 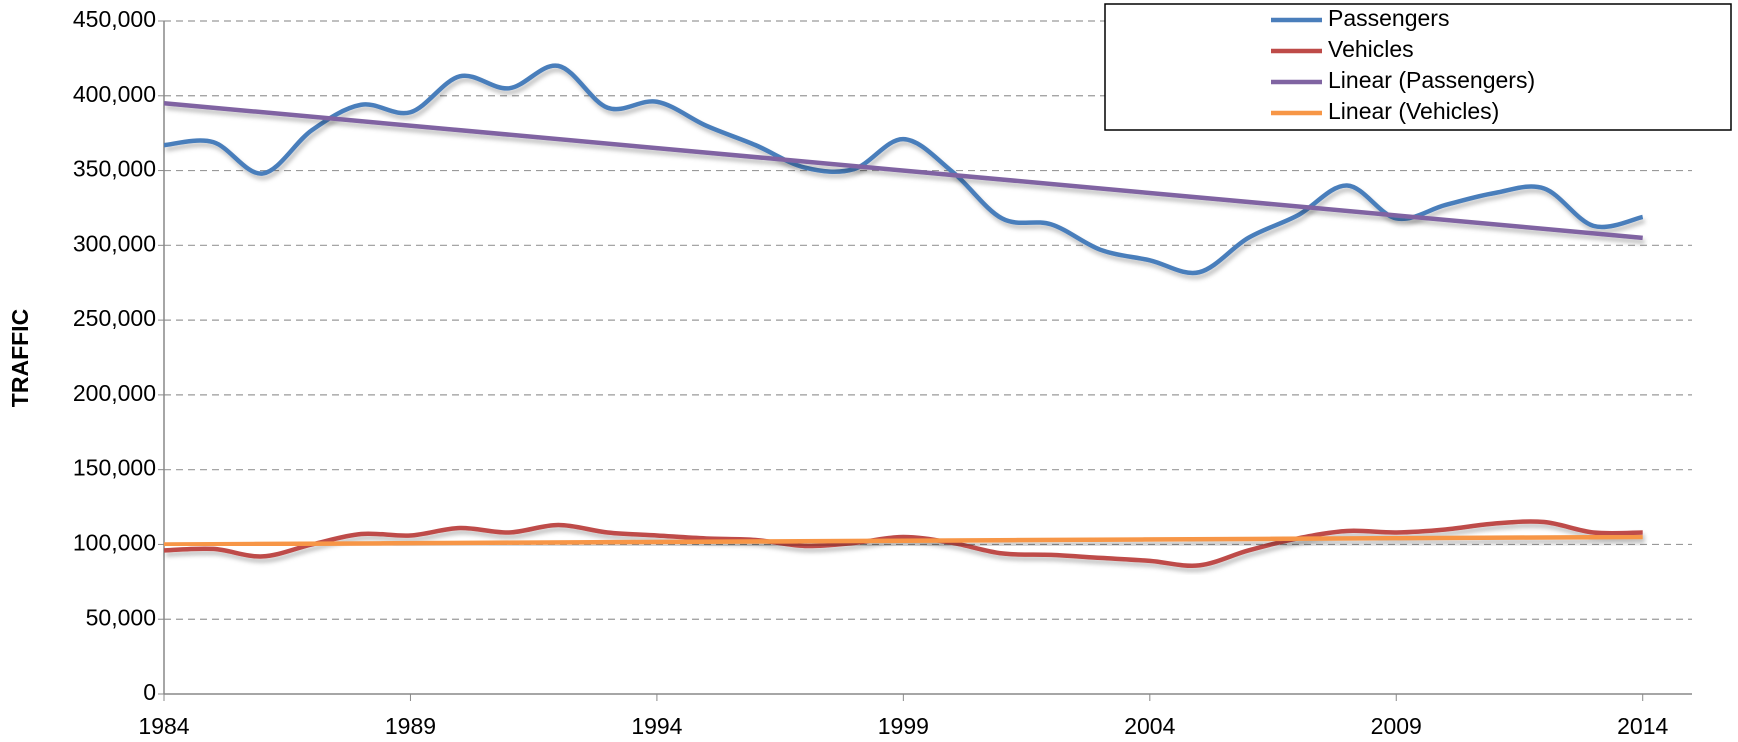 What do you see at coordinates (1149, 726) in the screenshot?
I see `x-tick-label: 2004` at bounding box center [1149, 726].